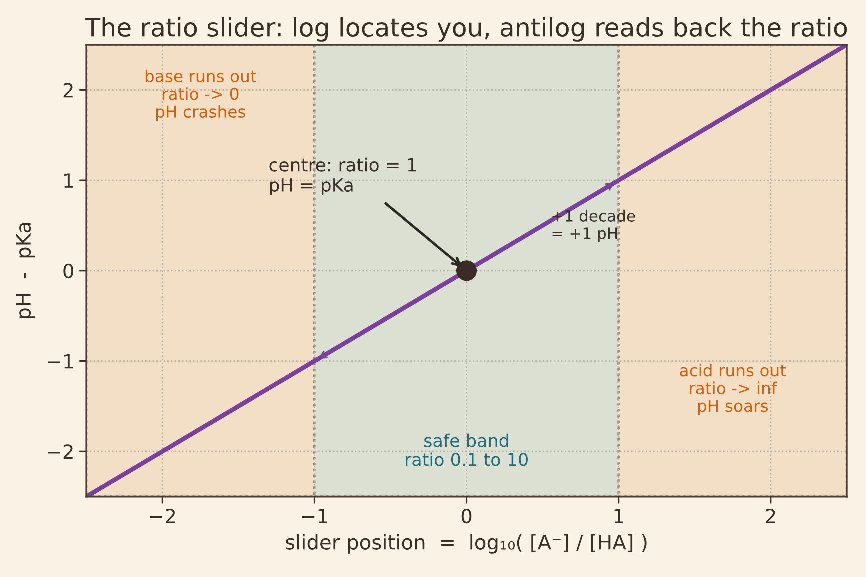 Image resolution: width=866 pixels, height=577 pixels. Describe the element at coordinates (315, 516) in the screenshot. I see `x-tick-label: −1` at that location.